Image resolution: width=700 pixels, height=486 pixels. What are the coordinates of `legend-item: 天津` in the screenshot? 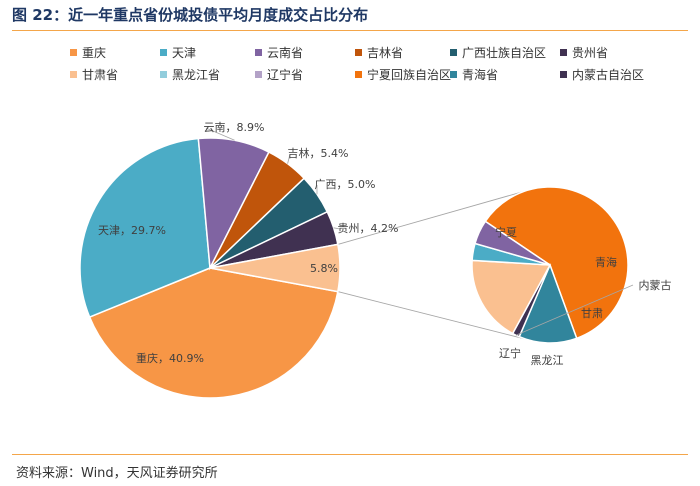 It's located at (178, 52).